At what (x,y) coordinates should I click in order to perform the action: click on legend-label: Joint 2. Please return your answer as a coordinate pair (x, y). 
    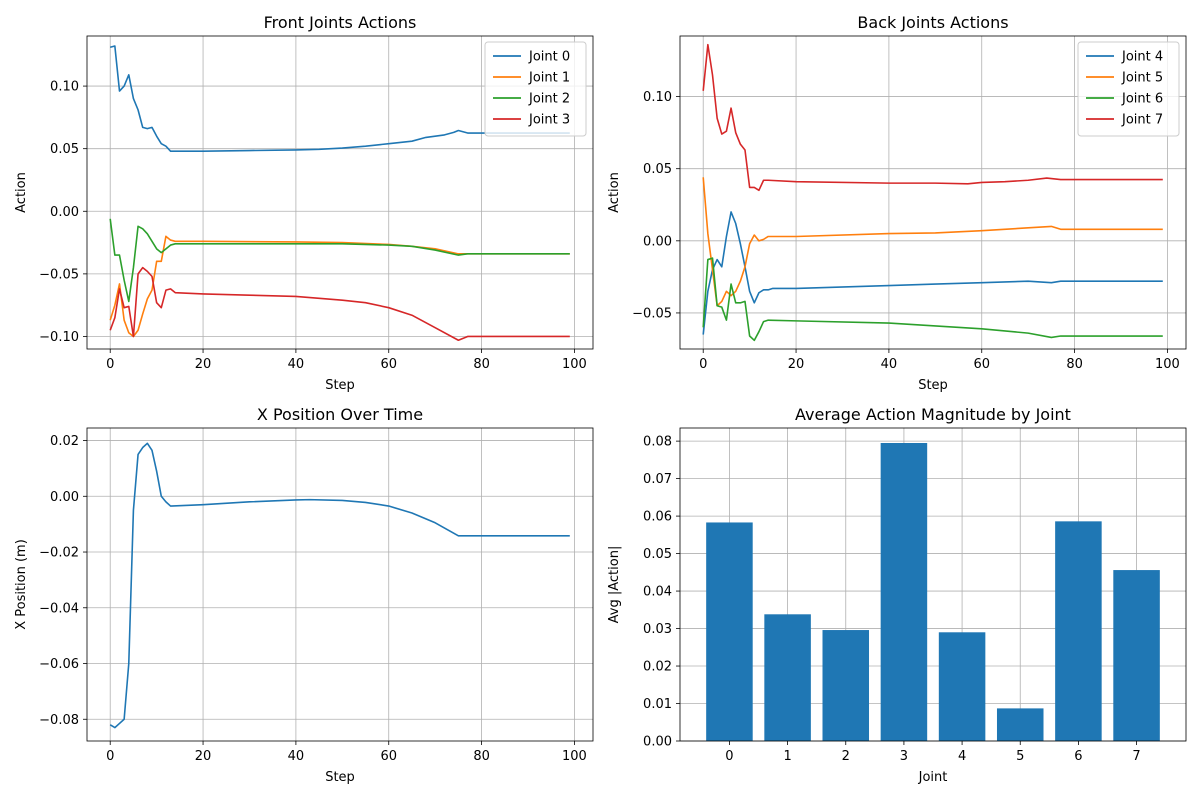
    Looking at the image, I should click on (549, 99).